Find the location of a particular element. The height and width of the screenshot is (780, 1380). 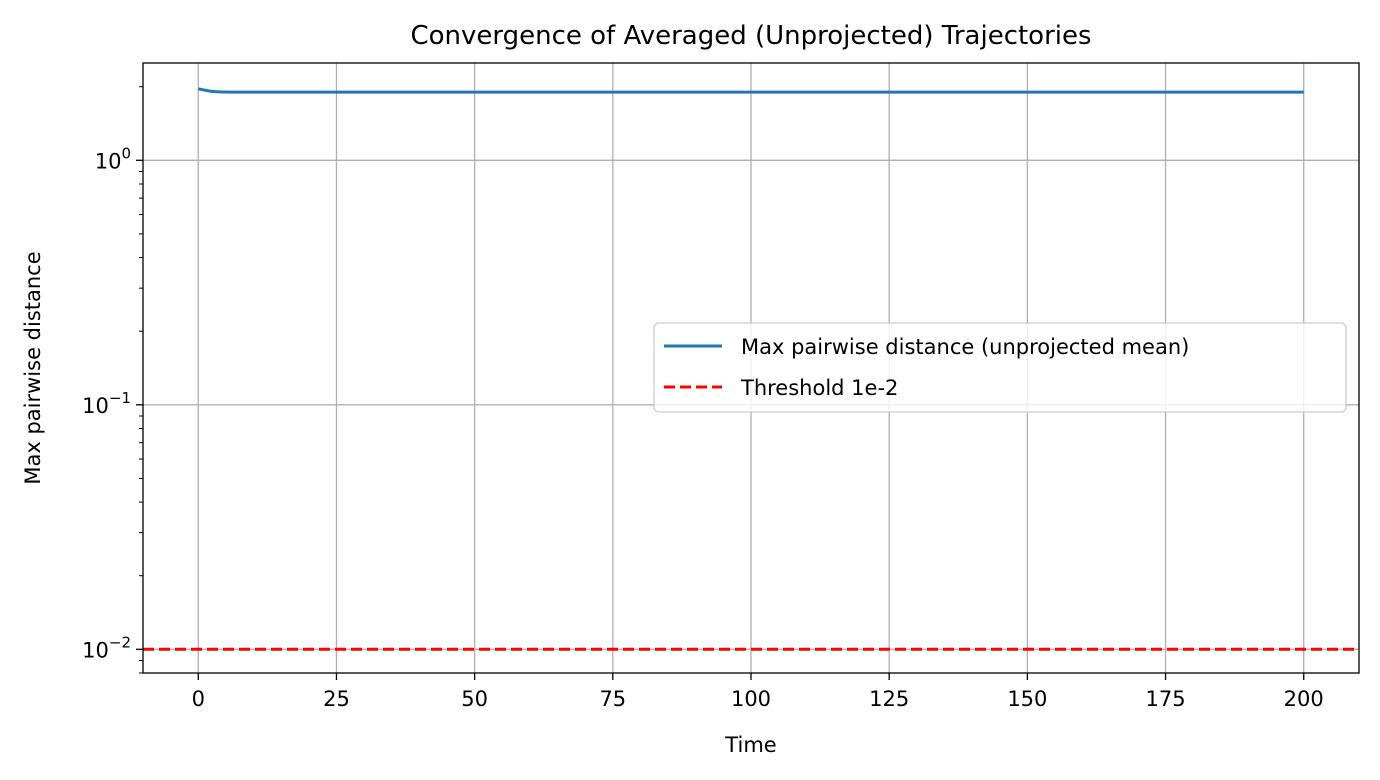

y-tick-label-exponent: −1 is located at coordinates (120, 398).